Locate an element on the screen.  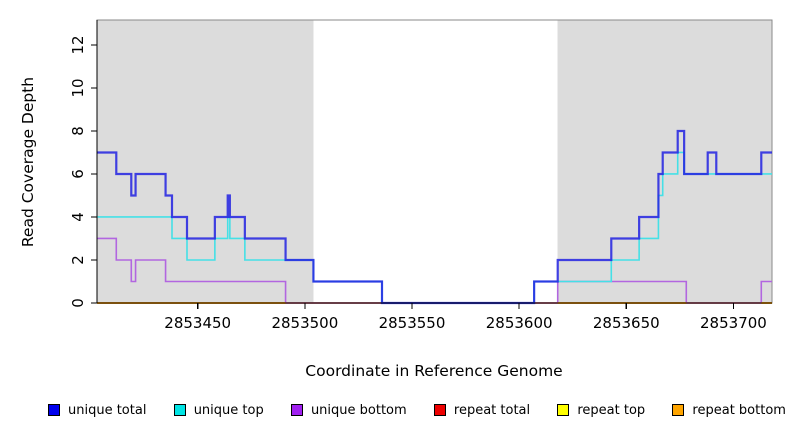
y-tick-label: 8 is located at coordinates (78, 131).